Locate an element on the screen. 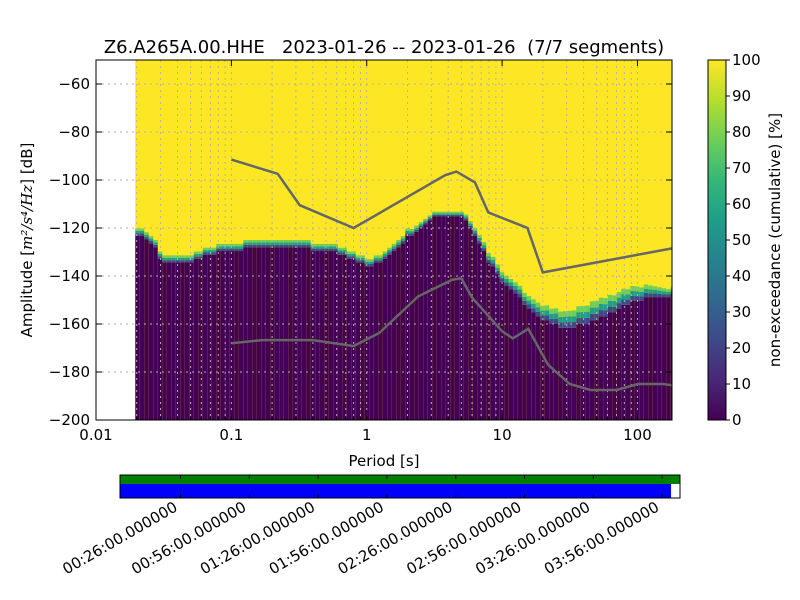 This screenshot has width=800, height=600. colorbar-tick-label: 70 is located at coordinates (741, 168).